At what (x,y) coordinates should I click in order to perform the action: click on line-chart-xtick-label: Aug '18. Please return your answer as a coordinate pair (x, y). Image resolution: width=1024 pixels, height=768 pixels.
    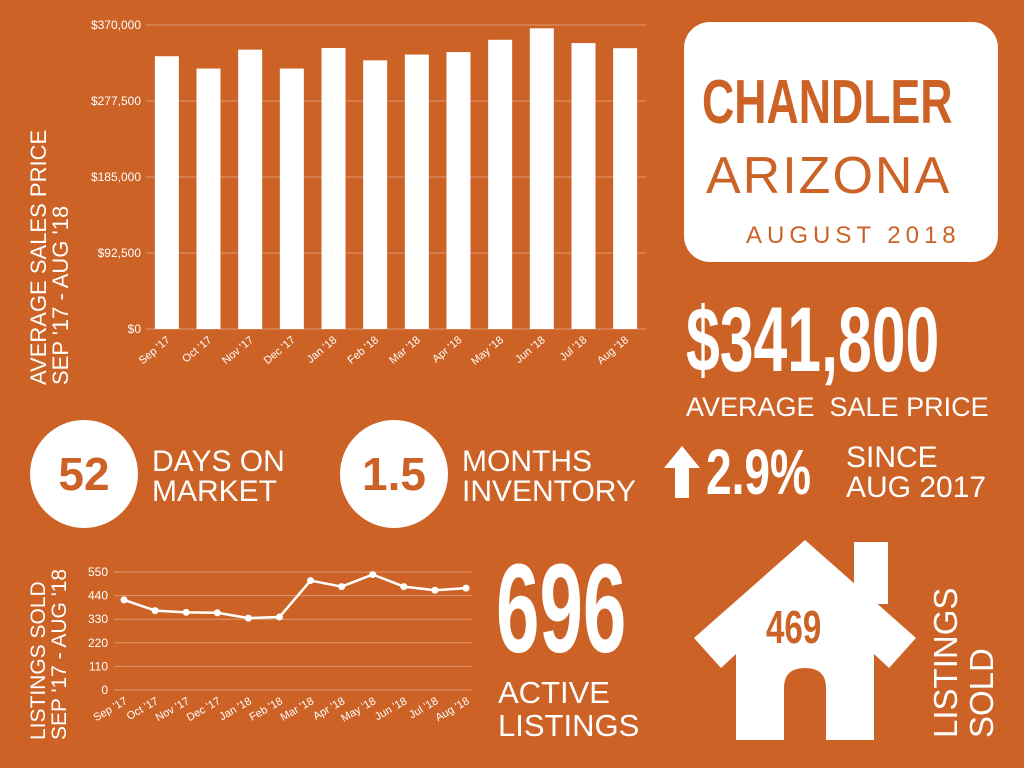
    Looking at the image, I should click on (452, 709).